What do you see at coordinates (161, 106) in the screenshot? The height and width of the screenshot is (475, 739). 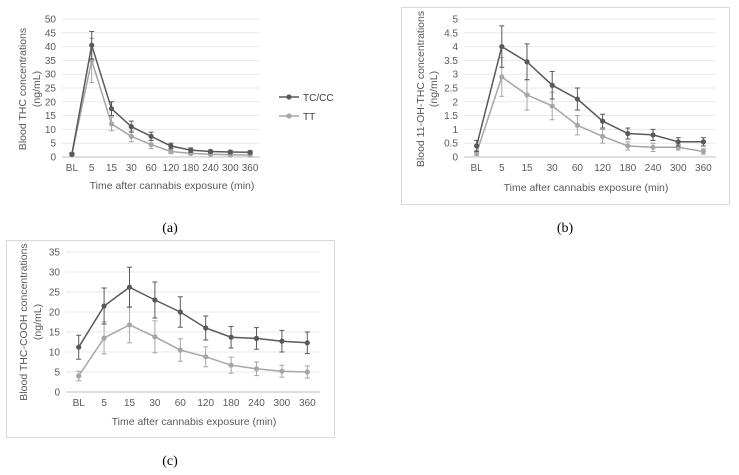 I see `panel-a-tt-line` at bounding box center [161, 106].